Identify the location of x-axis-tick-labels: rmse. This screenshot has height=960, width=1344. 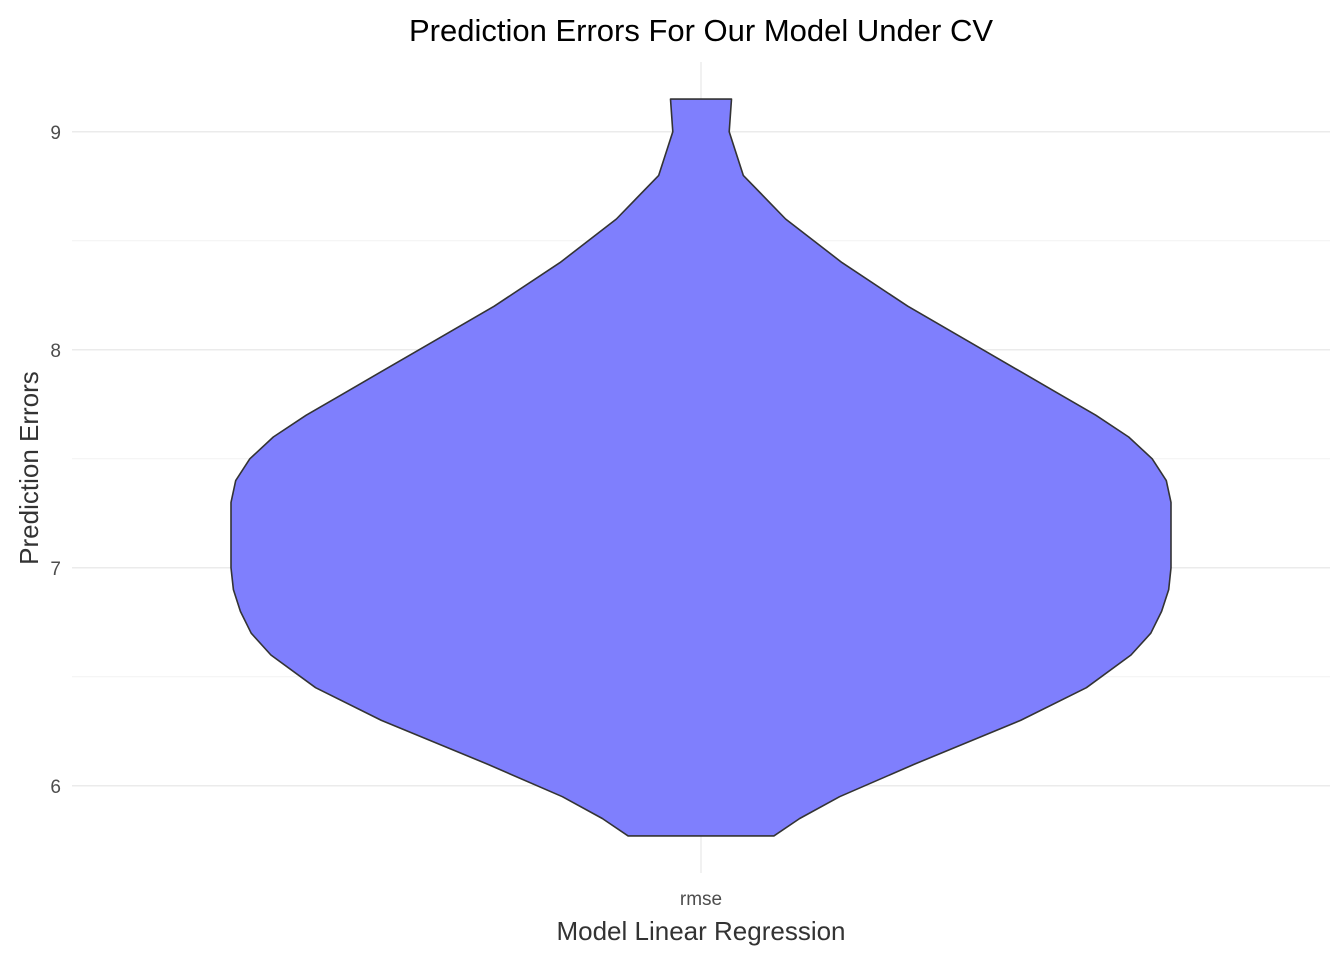
(701, 899).